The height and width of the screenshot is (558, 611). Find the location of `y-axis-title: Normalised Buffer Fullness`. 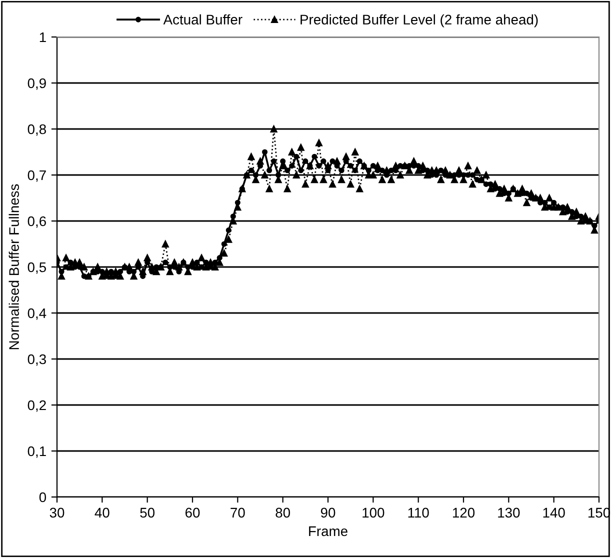

y-axis-title: Normalised Buffer Fullness is located at coordinates (13, 267).